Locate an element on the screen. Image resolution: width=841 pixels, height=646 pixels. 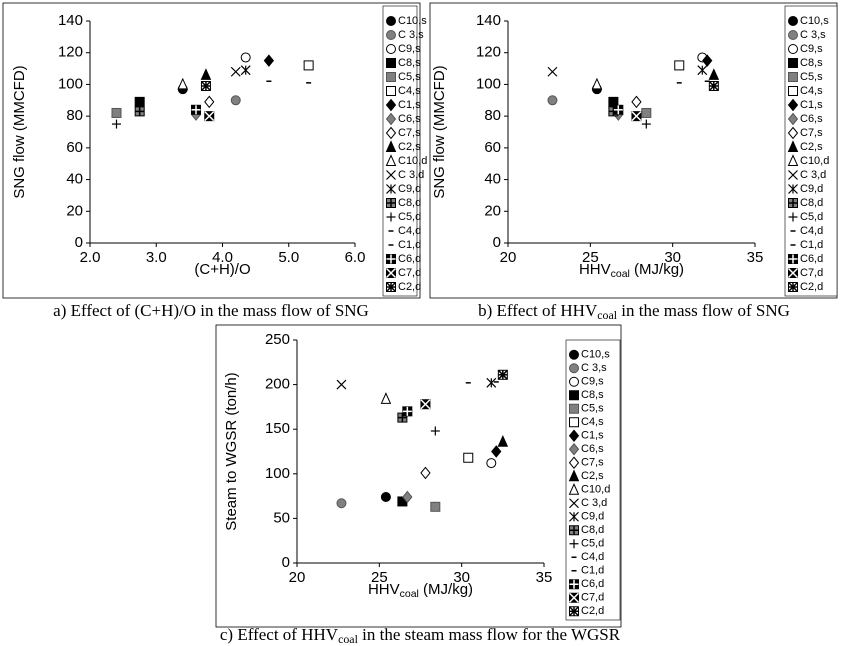
y-tick-label: 120 is located at coordinates (70, 52).